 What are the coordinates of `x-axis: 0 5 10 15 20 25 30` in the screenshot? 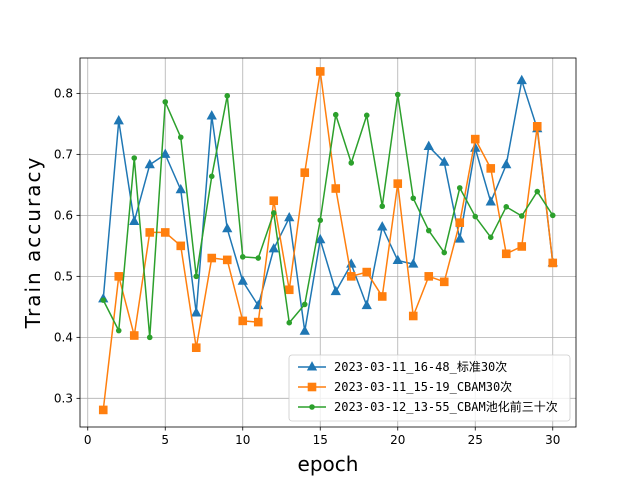 It's located at (322, 437).